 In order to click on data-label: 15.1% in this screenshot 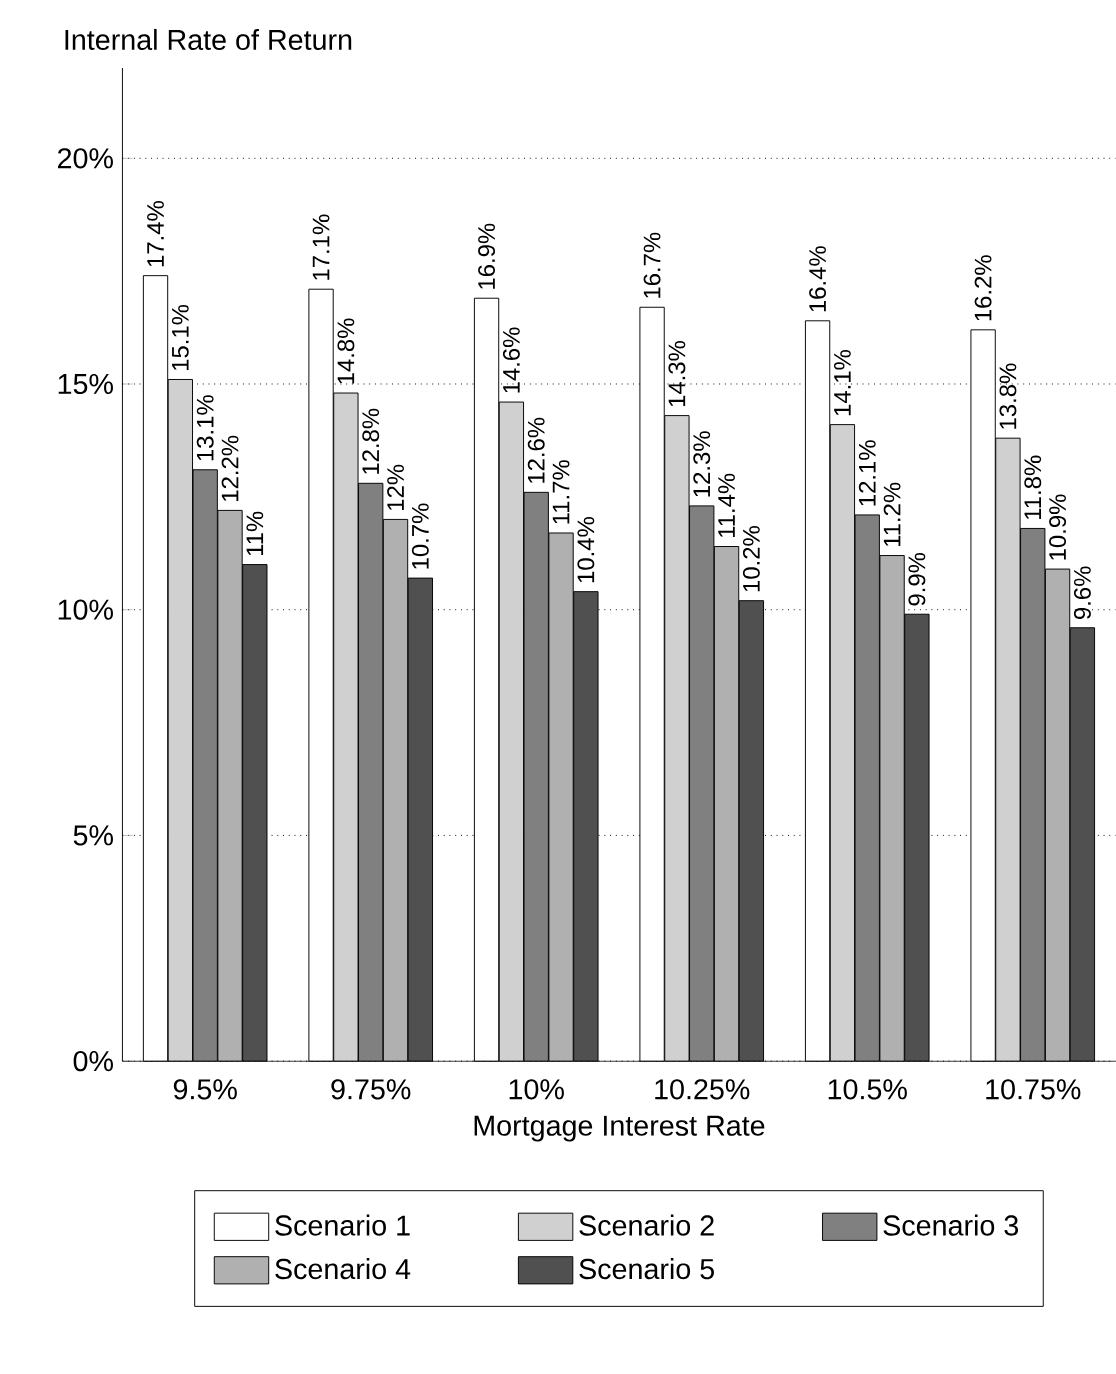, I will do `click(180, 337)`.